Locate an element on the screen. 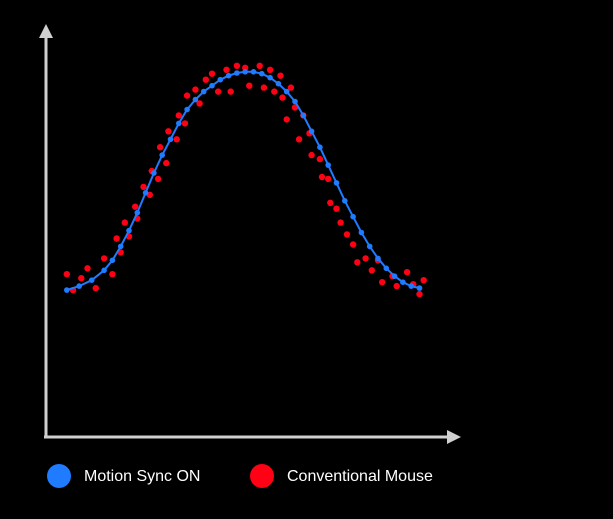 The width and height of the screenshot is (613, 519). legend-marker-motion-sync is located at coordinates (59, 476).